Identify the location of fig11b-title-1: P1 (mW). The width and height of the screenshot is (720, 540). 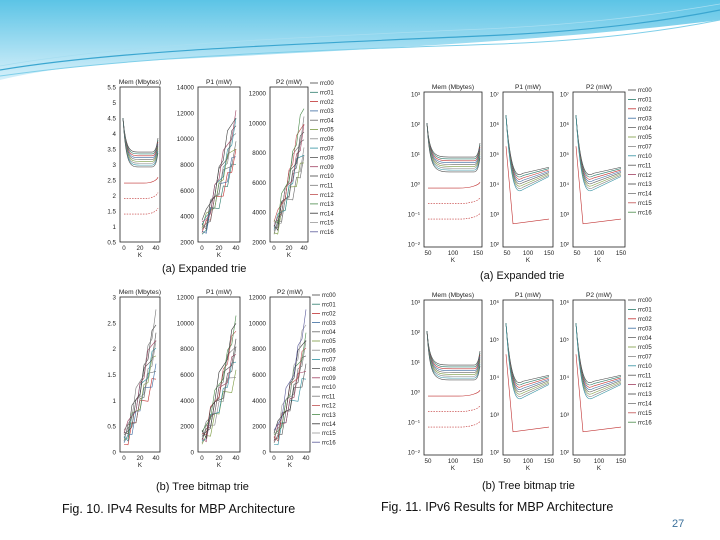
(528, 295).